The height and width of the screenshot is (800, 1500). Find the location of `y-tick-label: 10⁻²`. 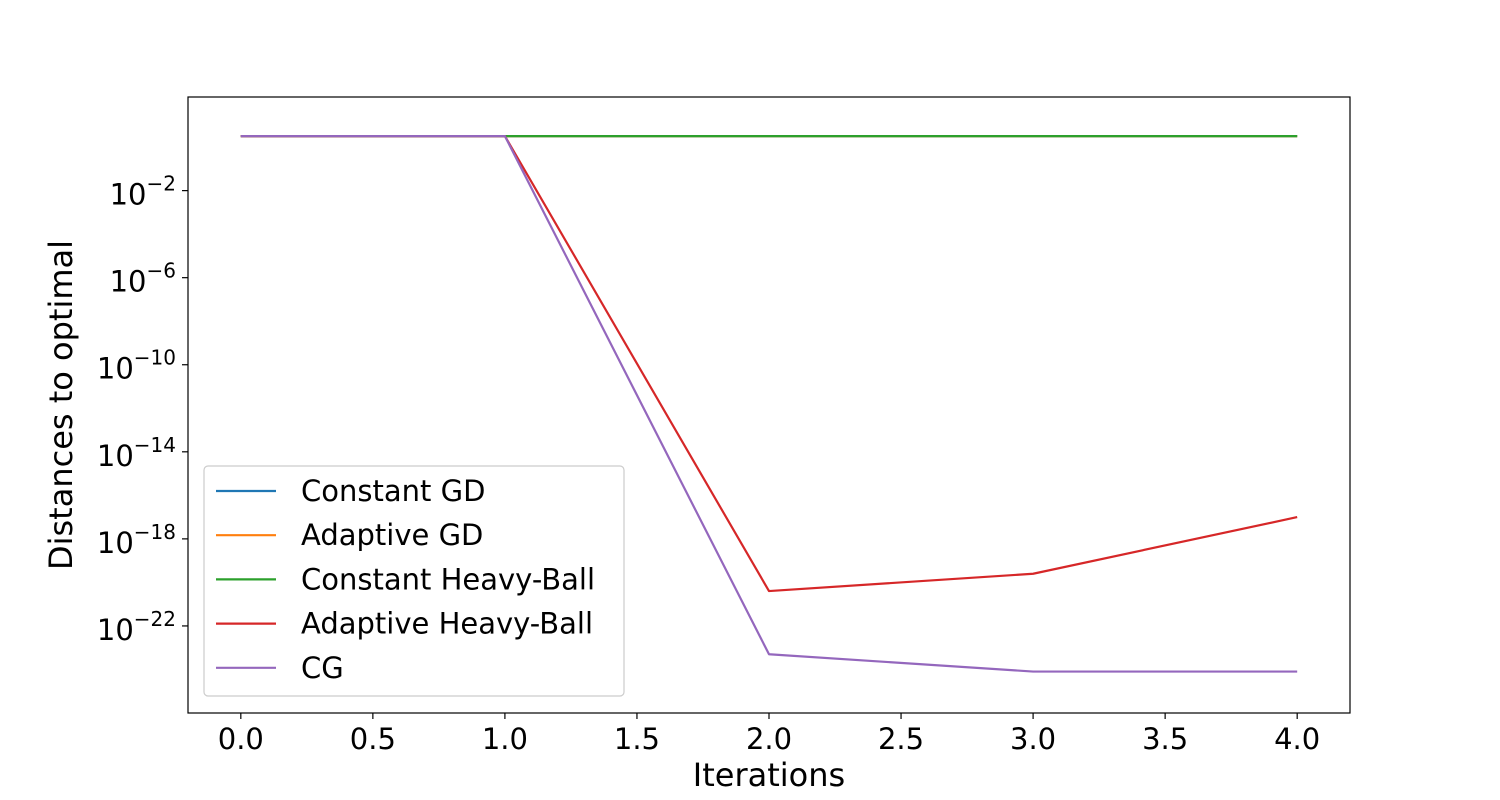

y-tick-label: 10⁻² is located at coordinates (143, 192).